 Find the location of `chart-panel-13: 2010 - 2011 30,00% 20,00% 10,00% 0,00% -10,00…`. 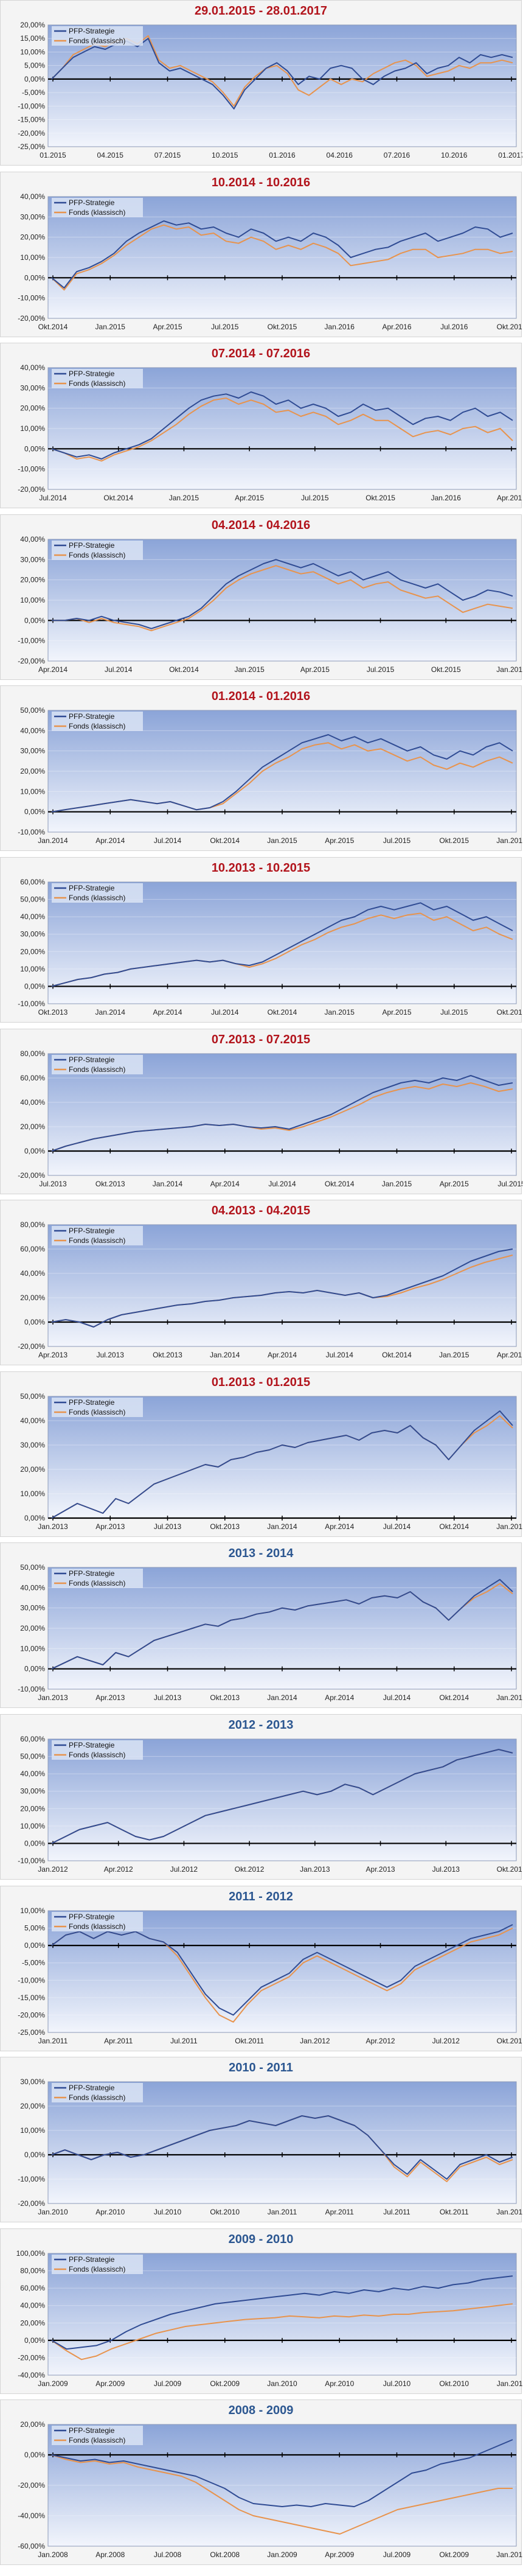

chart-panel-13: 2010 - 2011 30,00% 20,00% 10,00% 0,00% -10,00… is located at coordinates (261, 2140).